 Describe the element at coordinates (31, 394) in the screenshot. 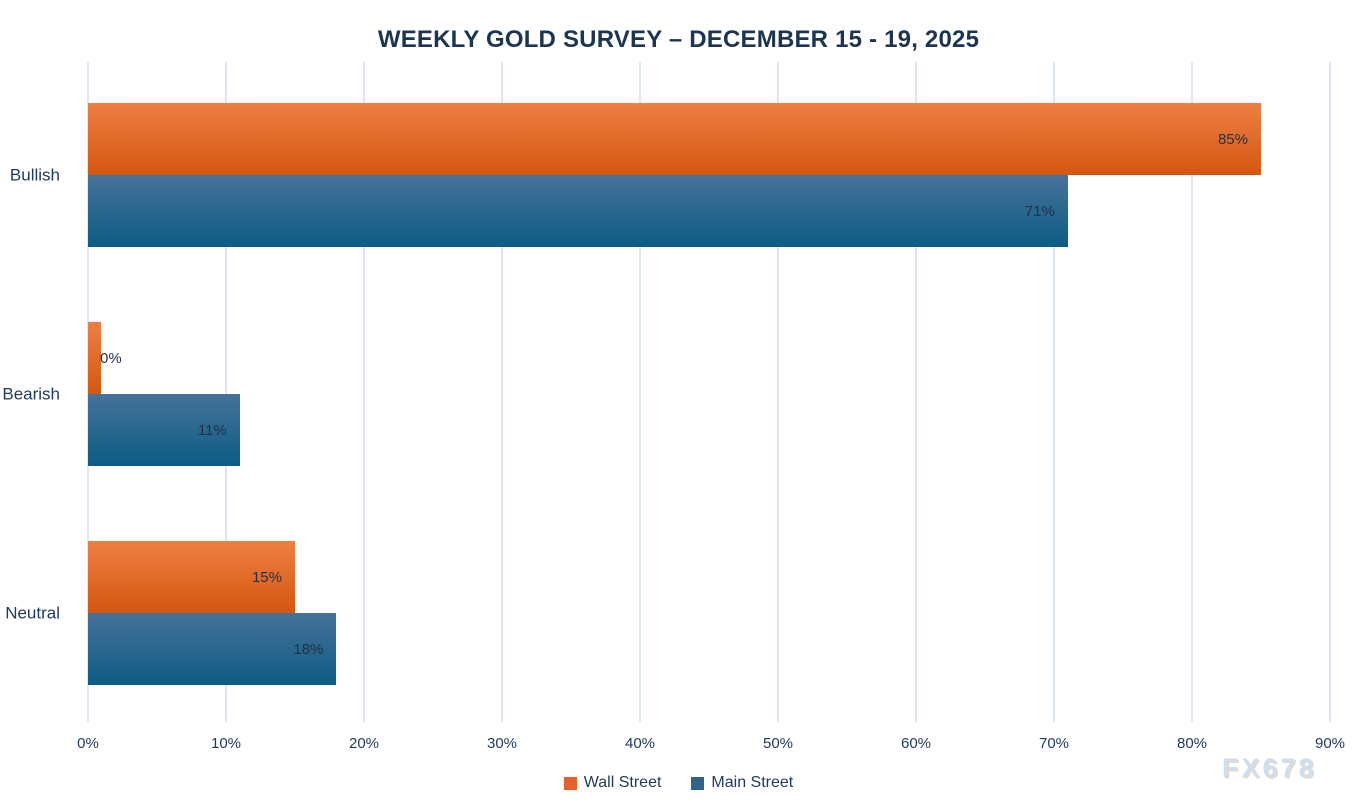

I see `category-label-bearish: Bearish` at that location.